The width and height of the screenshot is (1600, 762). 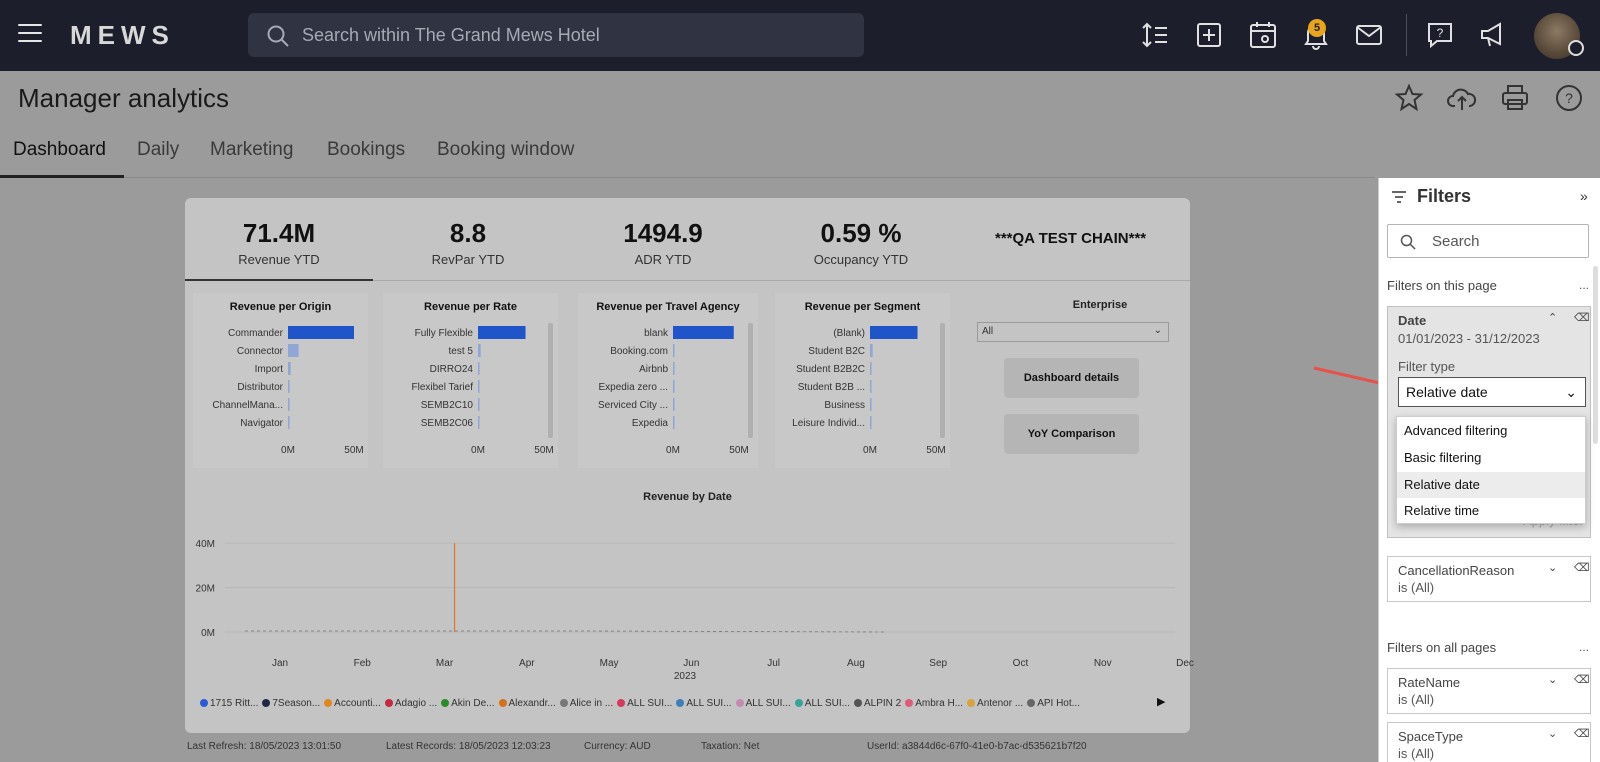 I want to click on yoy-comparison-button: YoY Comparison, so click(x=1071, y=434).